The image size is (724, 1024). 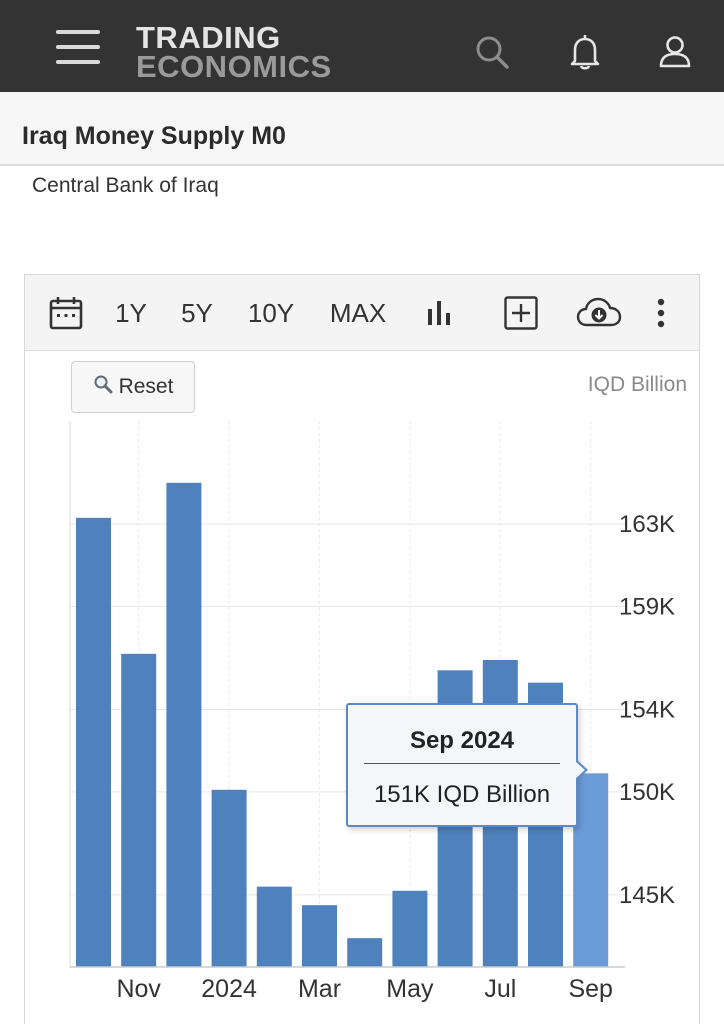 I want to click on title-bar: Iraq Money Supply M0, so click(x=362, y=129).